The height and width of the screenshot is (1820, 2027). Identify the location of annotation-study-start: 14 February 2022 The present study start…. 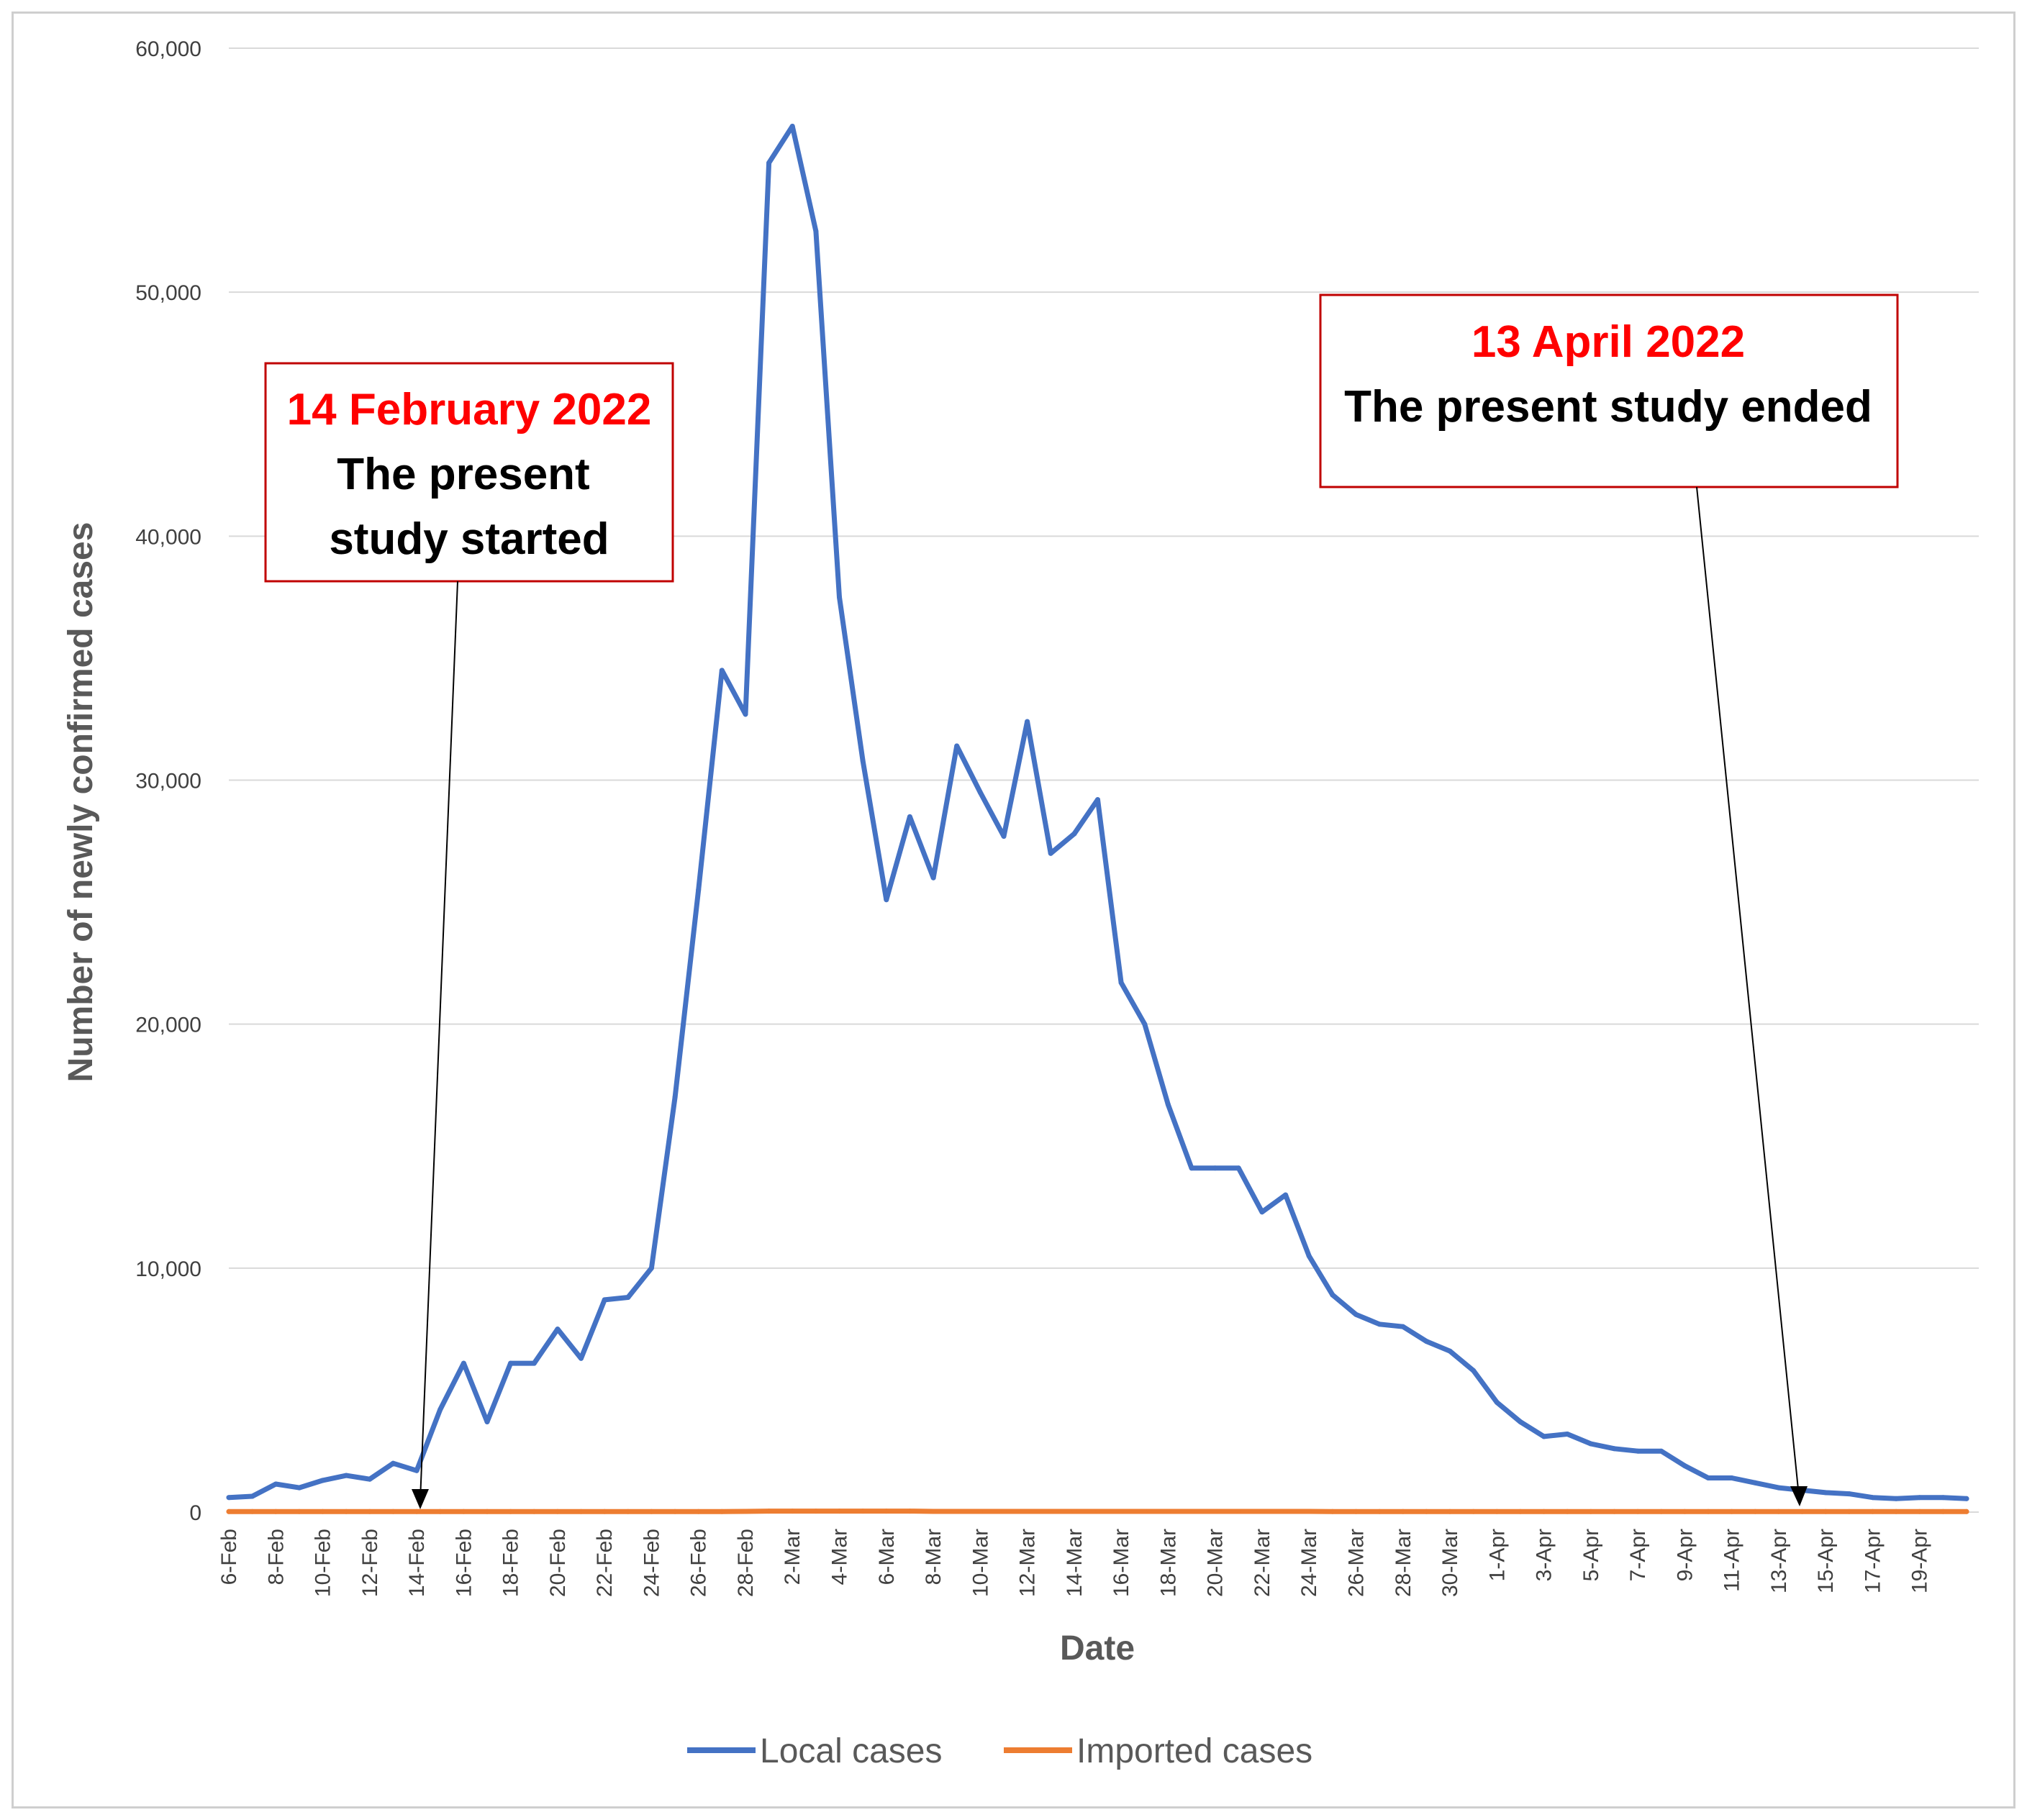
(469, 935).